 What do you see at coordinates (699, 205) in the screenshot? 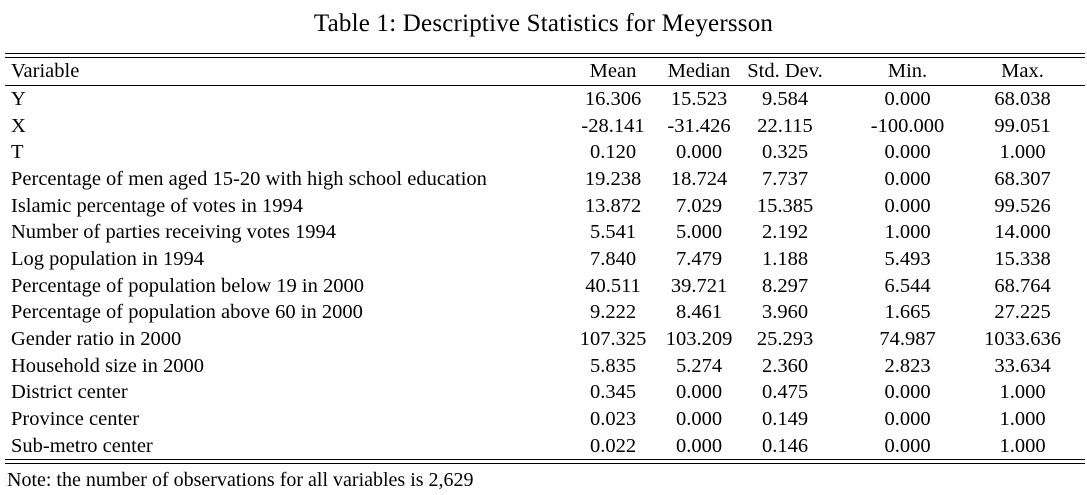
I see `value-cell: 7.029` at bounding box center [699, 205].